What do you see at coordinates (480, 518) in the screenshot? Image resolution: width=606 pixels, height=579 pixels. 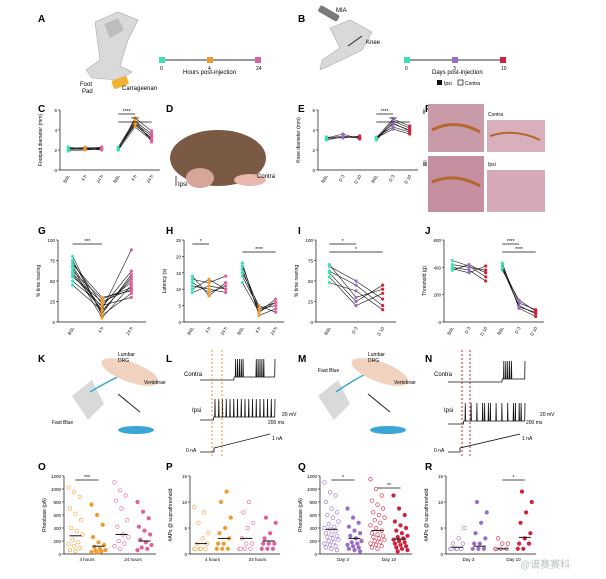 I see `chart-r: 0 5 10 15 #APs @ suprathreshold Day 3 Day 10 *` at bounding box center [480, 518].